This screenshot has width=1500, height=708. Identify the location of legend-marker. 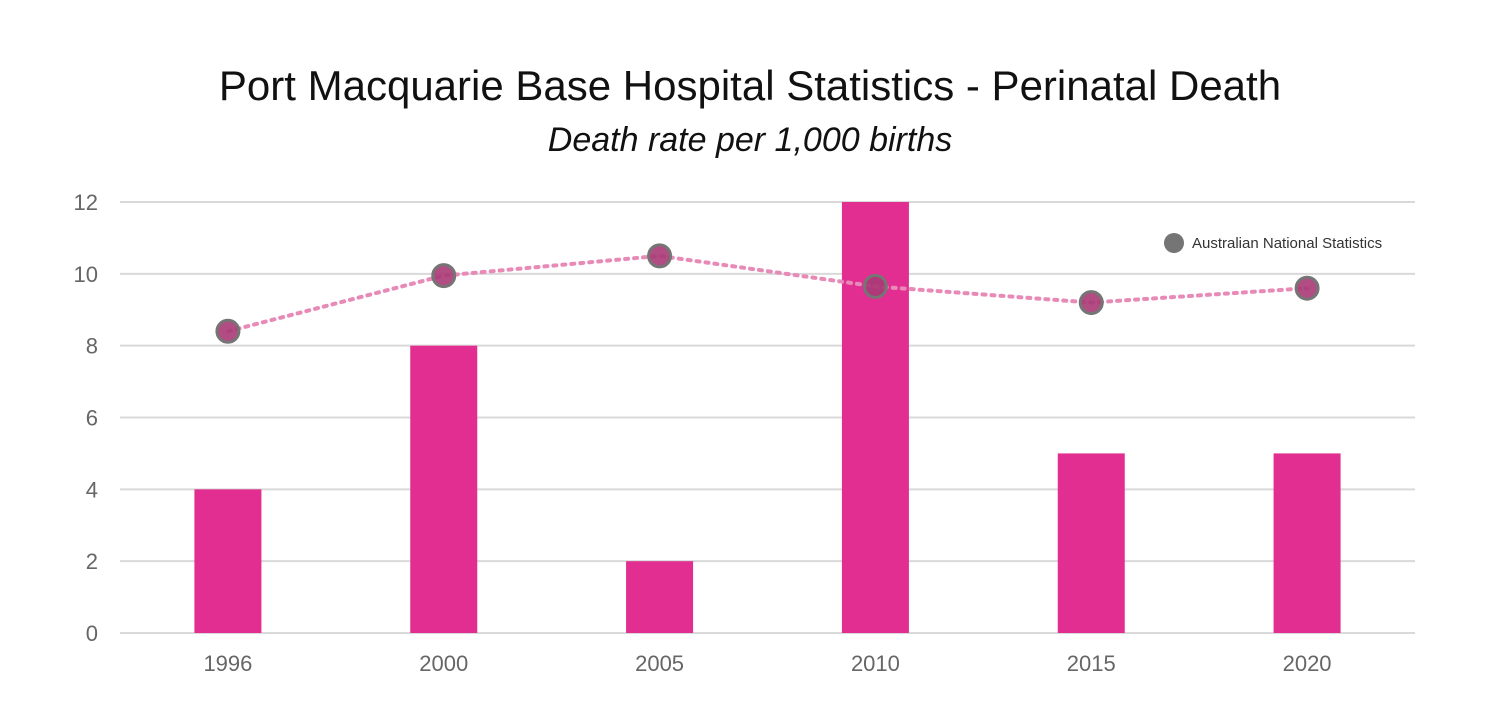
(1174, 243).